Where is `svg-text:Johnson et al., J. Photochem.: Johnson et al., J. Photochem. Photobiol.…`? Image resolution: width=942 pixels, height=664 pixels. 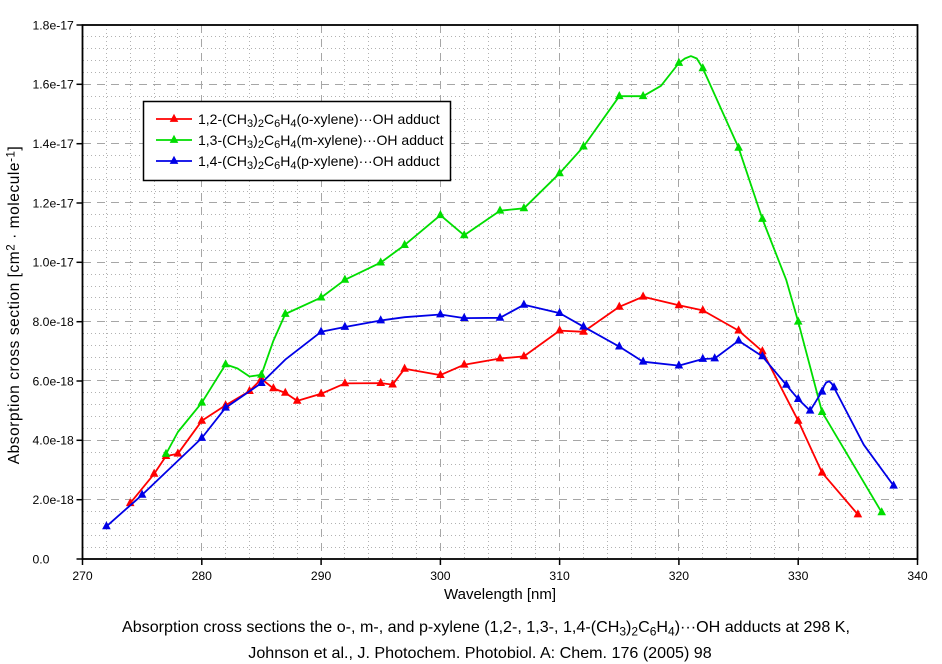 svg-text:Johnson et al., J. Photochem.: Johnson et al., J. Photochem. Photobiol.… is located at coordinates (479, 653).